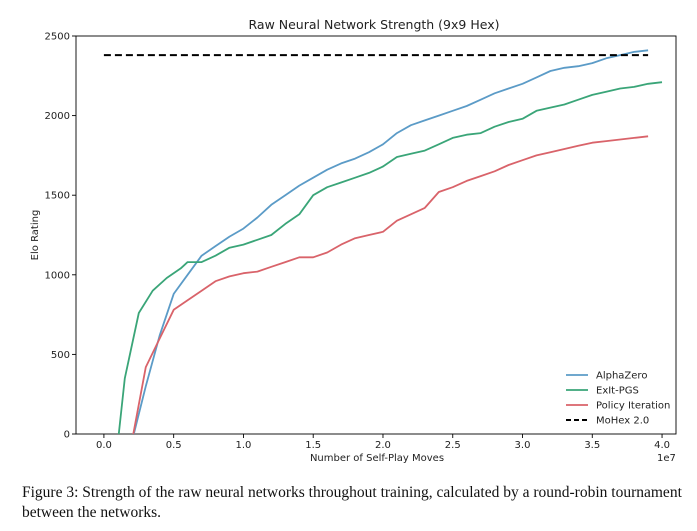 Image resolution: width=697 pixels, height=531 pixels. What do you see at coordinates (383, 445) in the screenshot?
I see `x-tick-label: 2.0` at bounding box center [383, 445].